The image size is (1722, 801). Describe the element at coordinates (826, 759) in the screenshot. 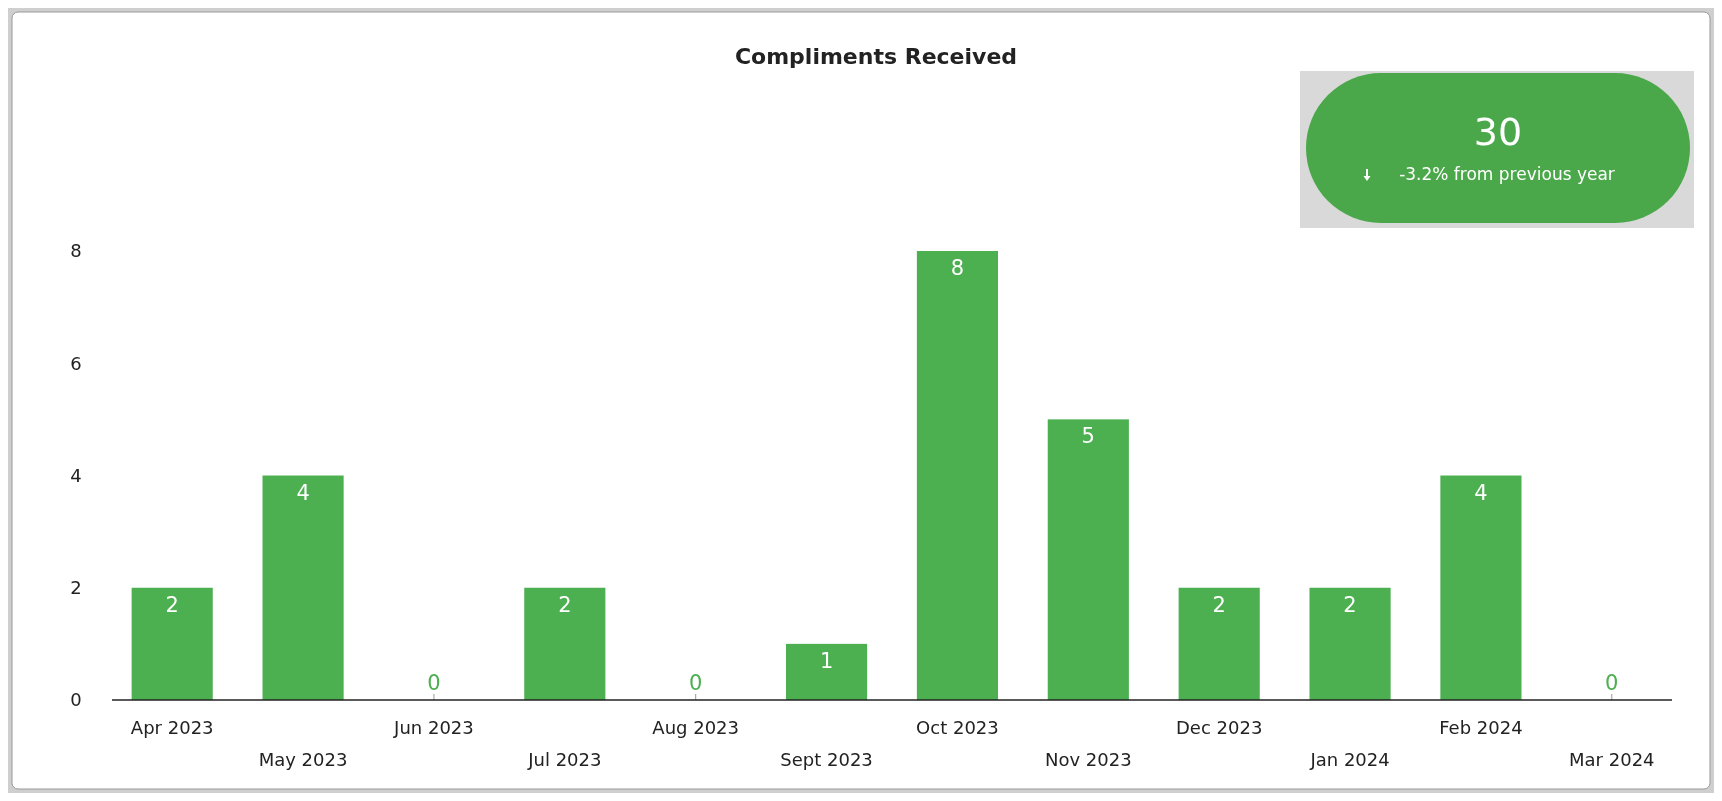

I see `x-tick-label: Sept 2023` at that location.